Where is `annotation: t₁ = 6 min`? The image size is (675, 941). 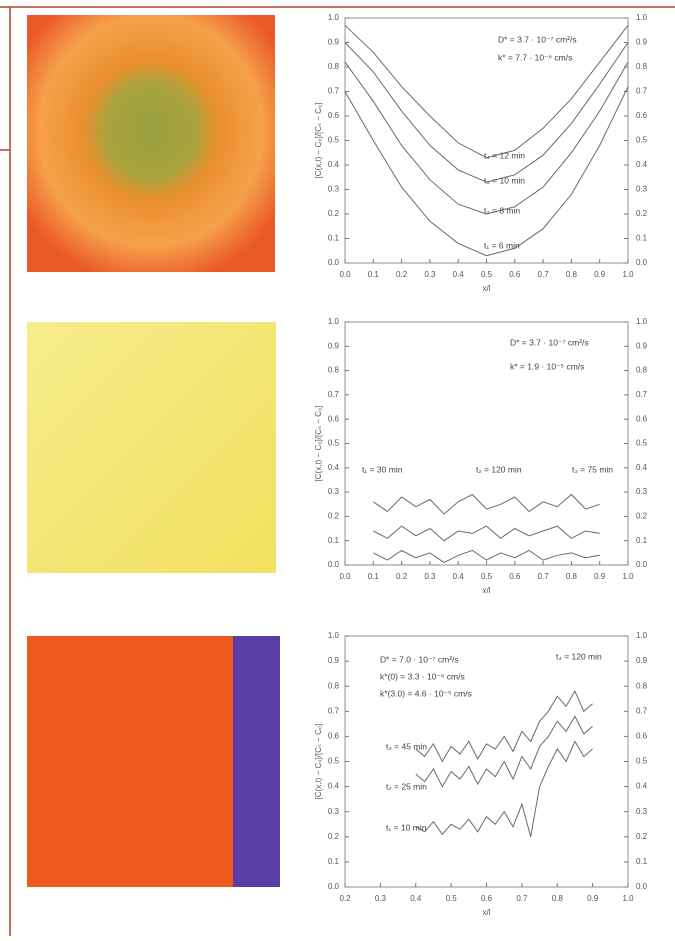 annotation: t₁ = 6 min is located at coordinates (502, 245).